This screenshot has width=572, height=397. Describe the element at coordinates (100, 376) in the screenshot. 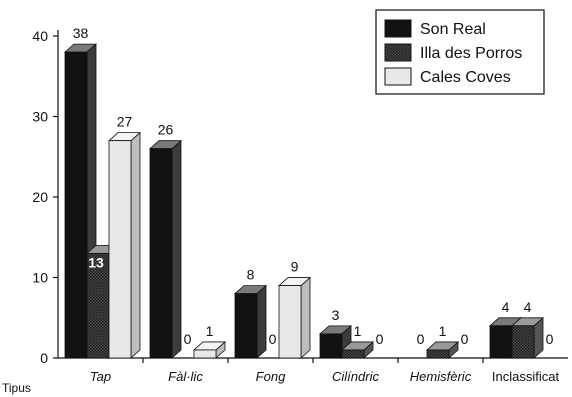

I see `x-tick-label: Tap` at that location.